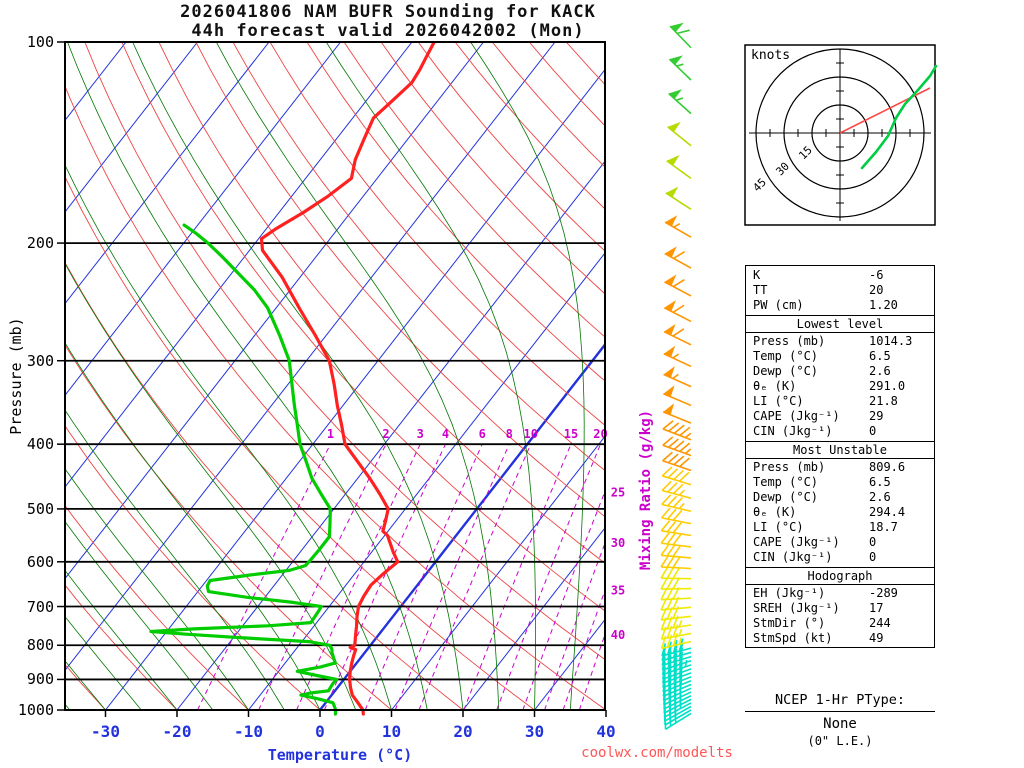 This screenshot has height=768, width=1024. What do you see at coordinates (463, 731) in the screenshot?
I see `temperature-tick-label: 20` at bounding box center [463, 731].